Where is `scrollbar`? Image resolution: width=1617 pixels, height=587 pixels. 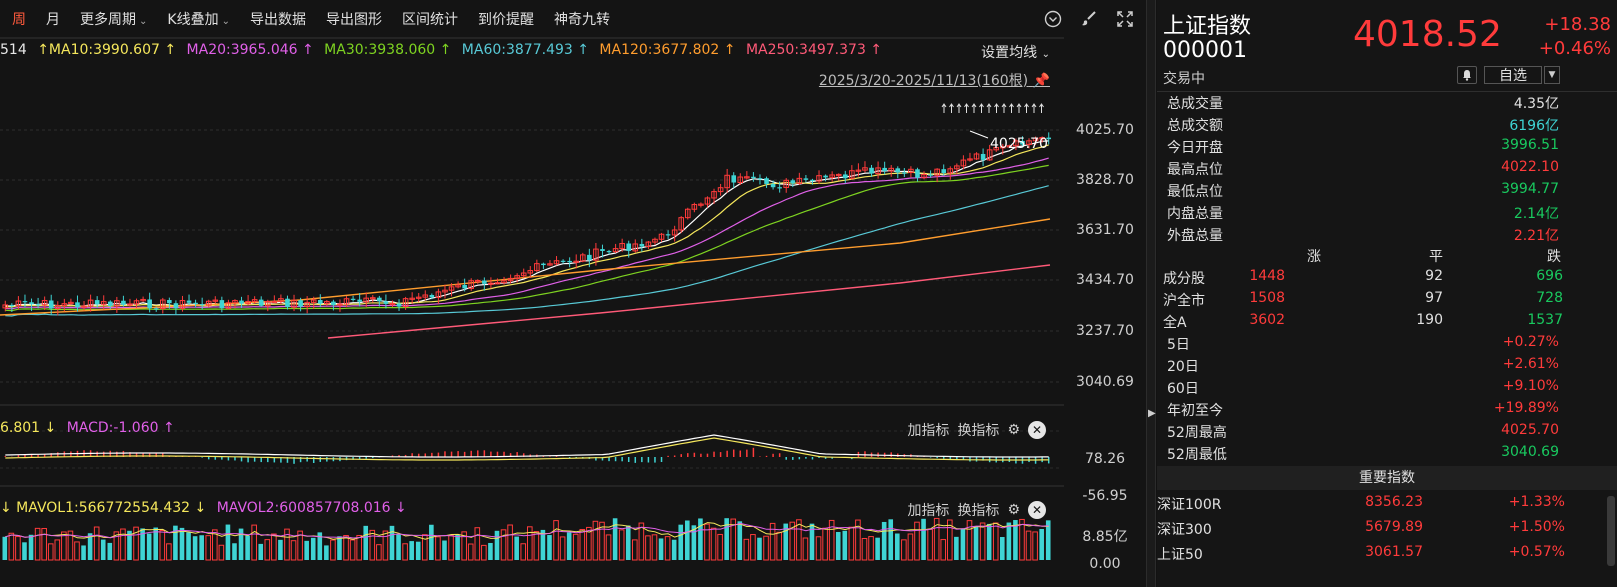 scrollbar is located at coordinates (1611, 531).